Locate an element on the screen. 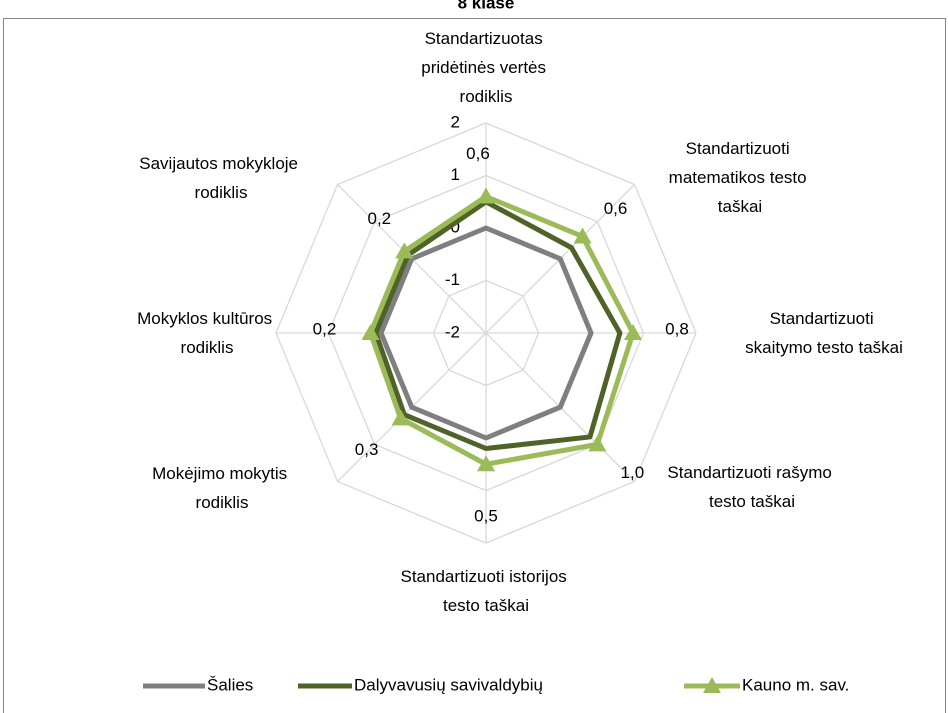  legend-marker is located at coordinates (712, 685).